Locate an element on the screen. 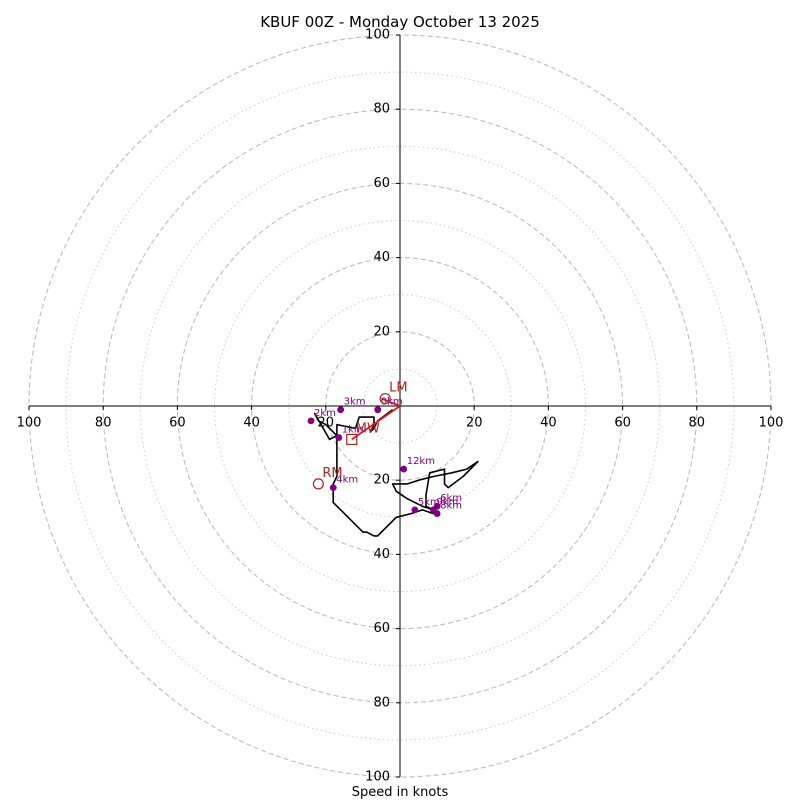 This screenshot has height=800, width=800. storm-motion-markers: LM MW RM is located at coordinates (360, 435).